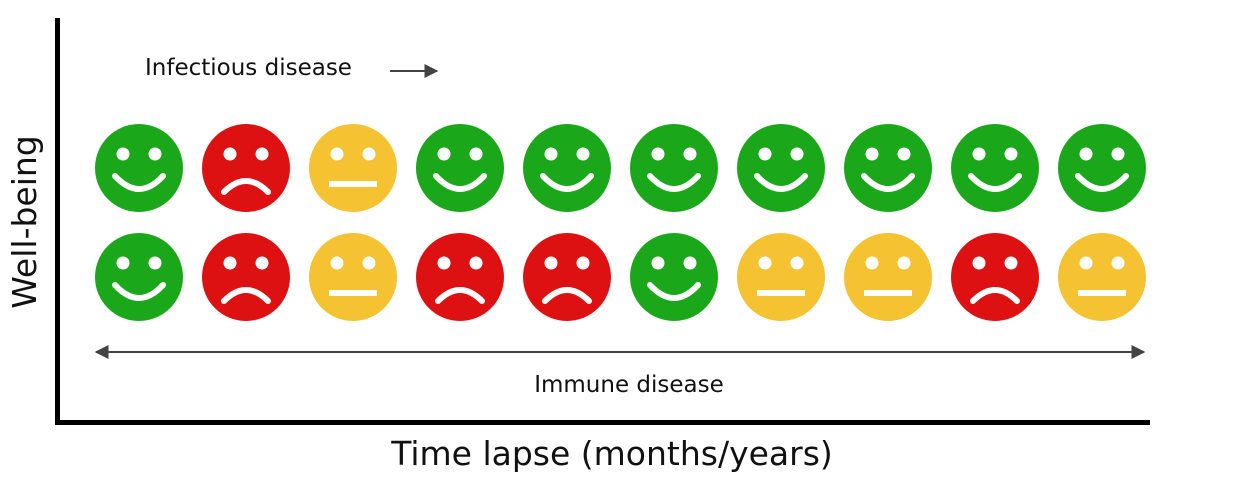  Describe the element at coordinates (629, 385) in the screenshot. I see `immune-disease-label: Immune disease` at that location.